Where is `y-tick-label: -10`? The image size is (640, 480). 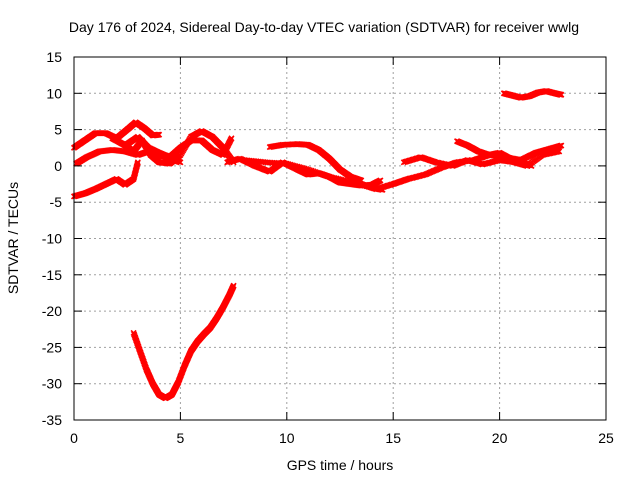 y-tick-label: -10 is located at coordinates (52, 239).